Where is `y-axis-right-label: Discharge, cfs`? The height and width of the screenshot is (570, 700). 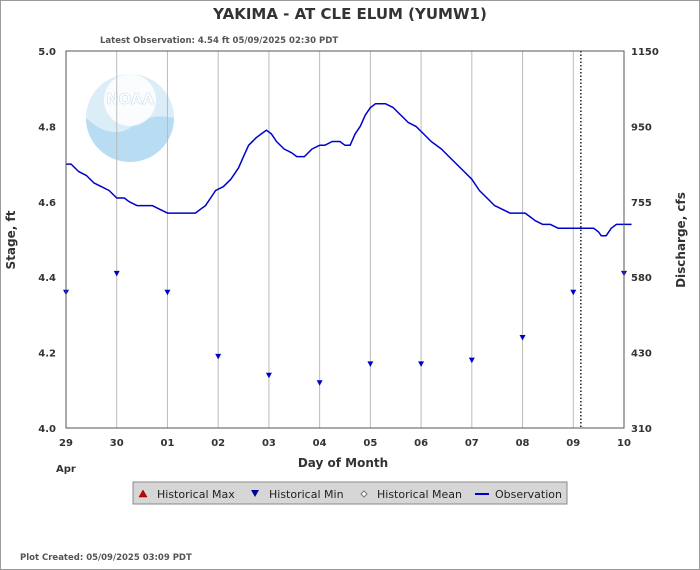 y-axis-right-label: Discharge, cfs is located at coordinates (681, 240).